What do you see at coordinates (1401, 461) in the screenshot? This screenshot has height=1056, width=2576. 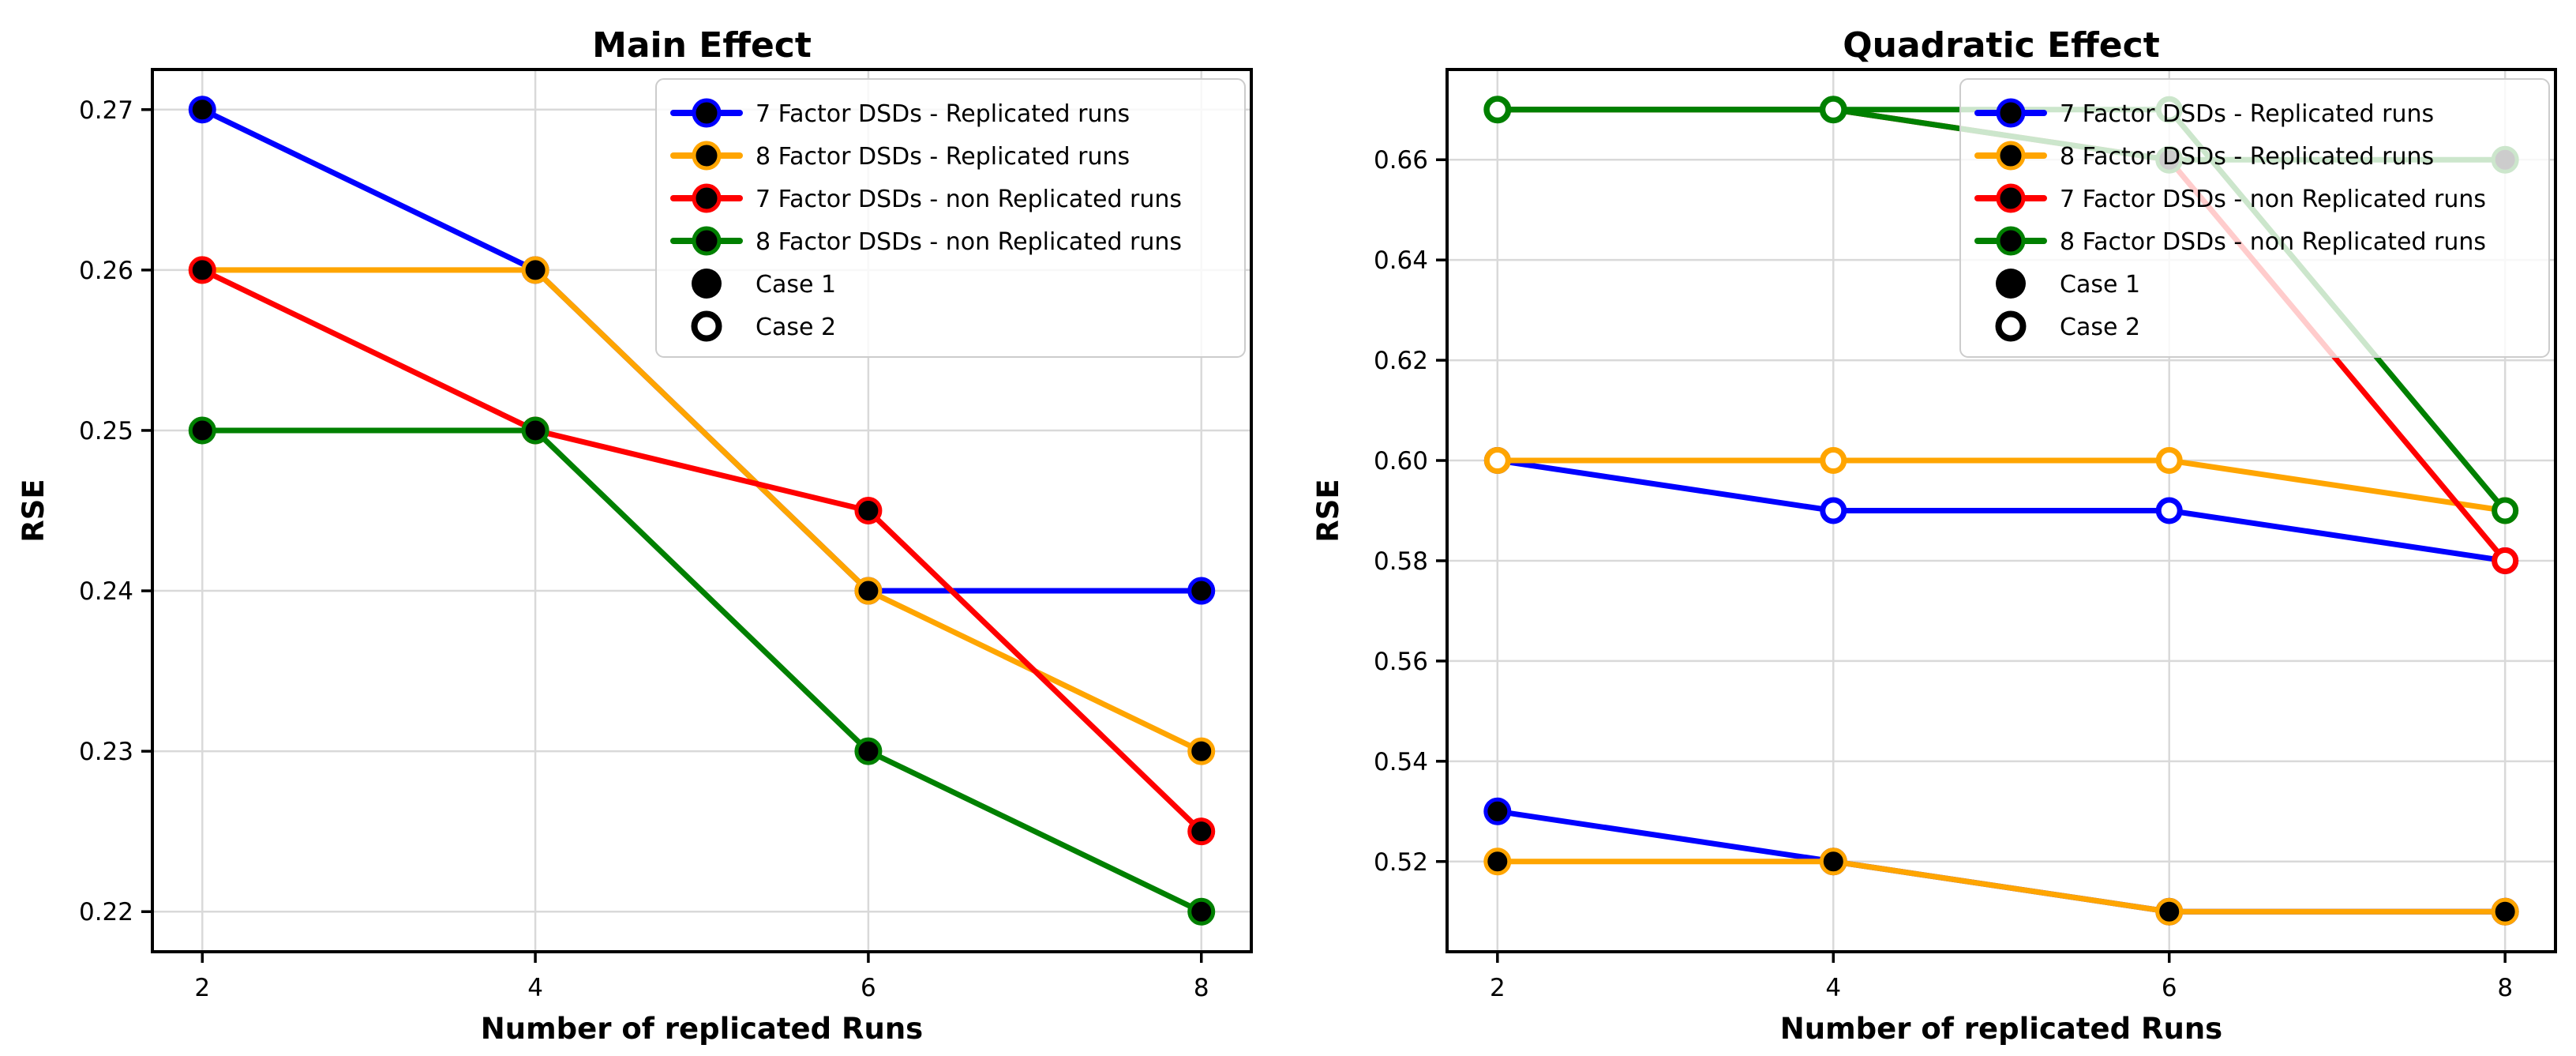 I see `y-tick-label: 0.60` at bounding box center [1401, 461].